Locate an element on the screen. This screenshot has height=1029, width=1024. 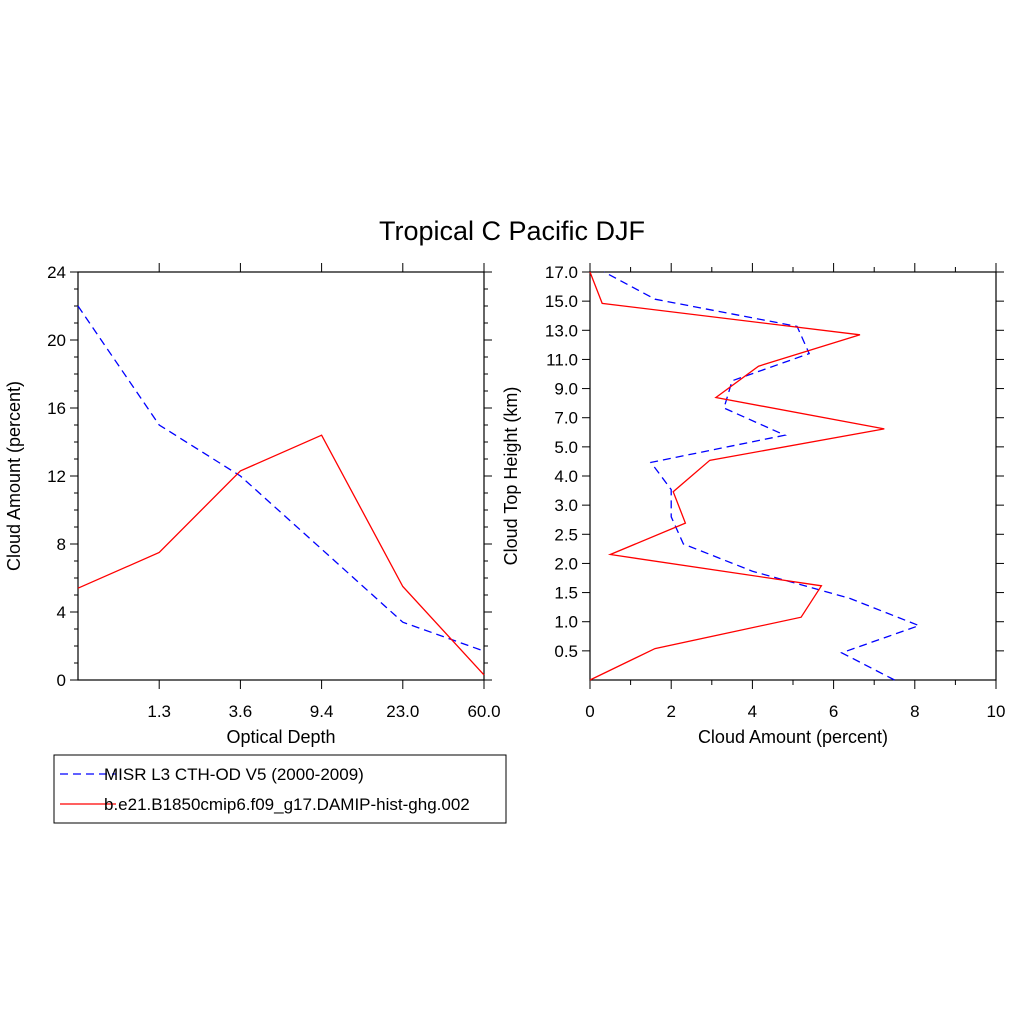
right-series-line-model is located at coordinates (737, 476).